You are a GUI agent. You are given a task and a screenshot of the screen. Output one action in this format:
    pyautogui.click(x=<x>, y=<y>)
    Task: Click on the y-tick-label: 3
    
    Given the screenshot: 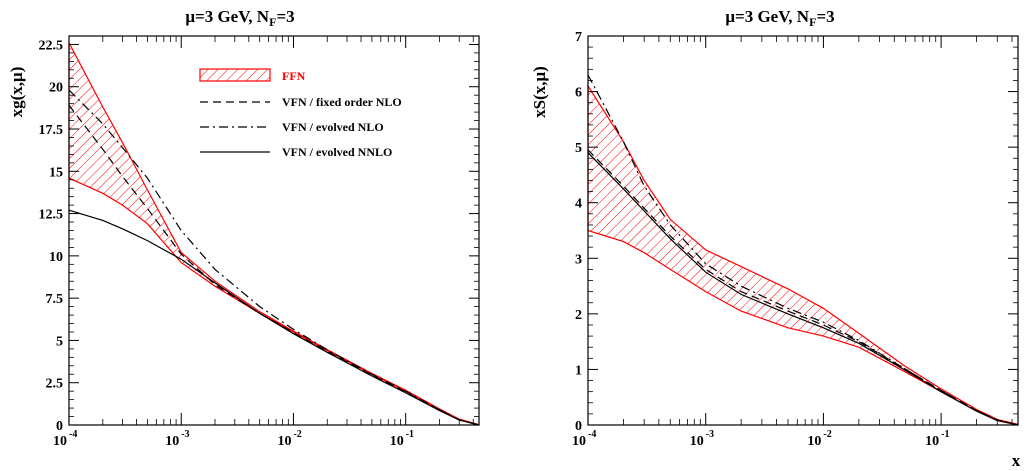 What is the action you would take?
    pyautogui.click(x=578, y=259)
    